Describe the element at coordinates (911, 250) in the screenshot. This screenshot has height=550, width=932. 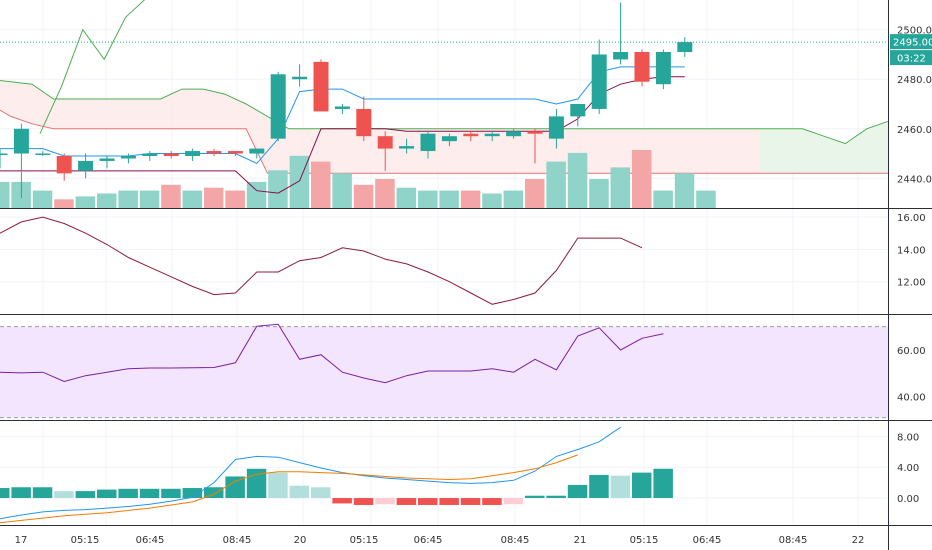
I see `indicator-tick-label: 14.00` at that location.